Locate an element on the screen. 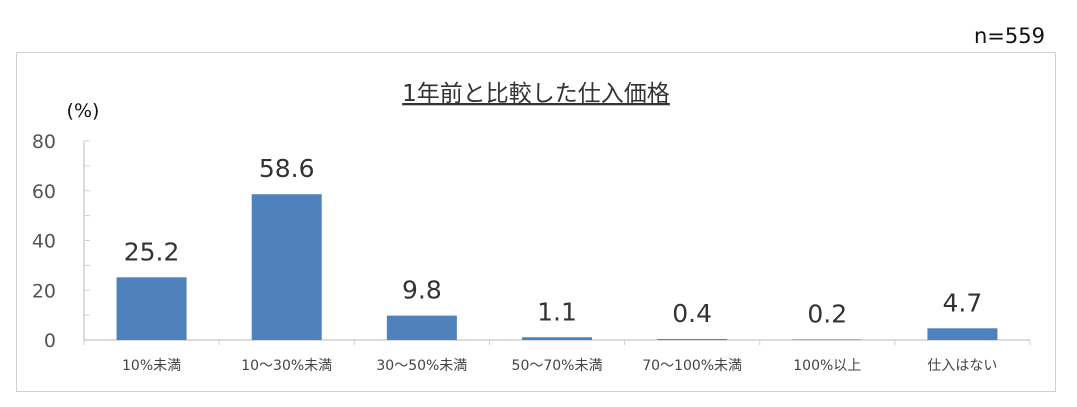  x-tick-label: 10～30%未満 is located at coordinates (286, 366).